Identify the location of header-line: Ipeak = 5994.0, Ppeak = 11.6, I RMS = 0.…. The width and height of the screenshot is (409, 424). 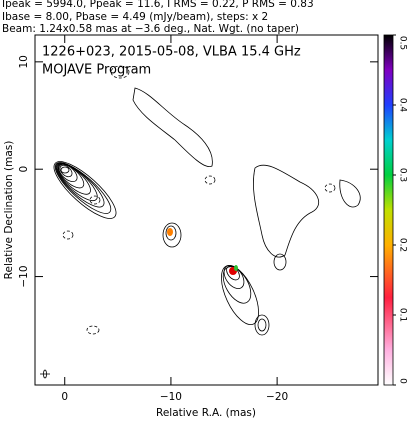
(158, 5).